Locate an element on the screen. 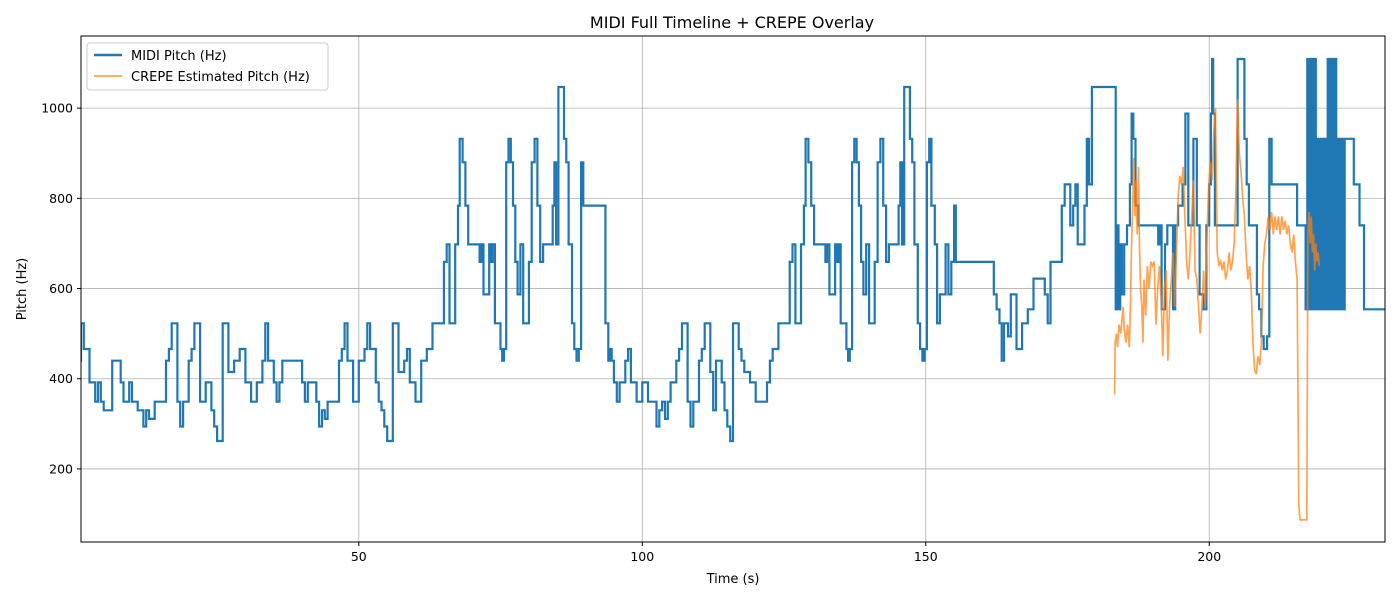 The height and width of the screenshot is (600, 1400). y-tick-label-0: 200 is located at coordinates (61, 468).